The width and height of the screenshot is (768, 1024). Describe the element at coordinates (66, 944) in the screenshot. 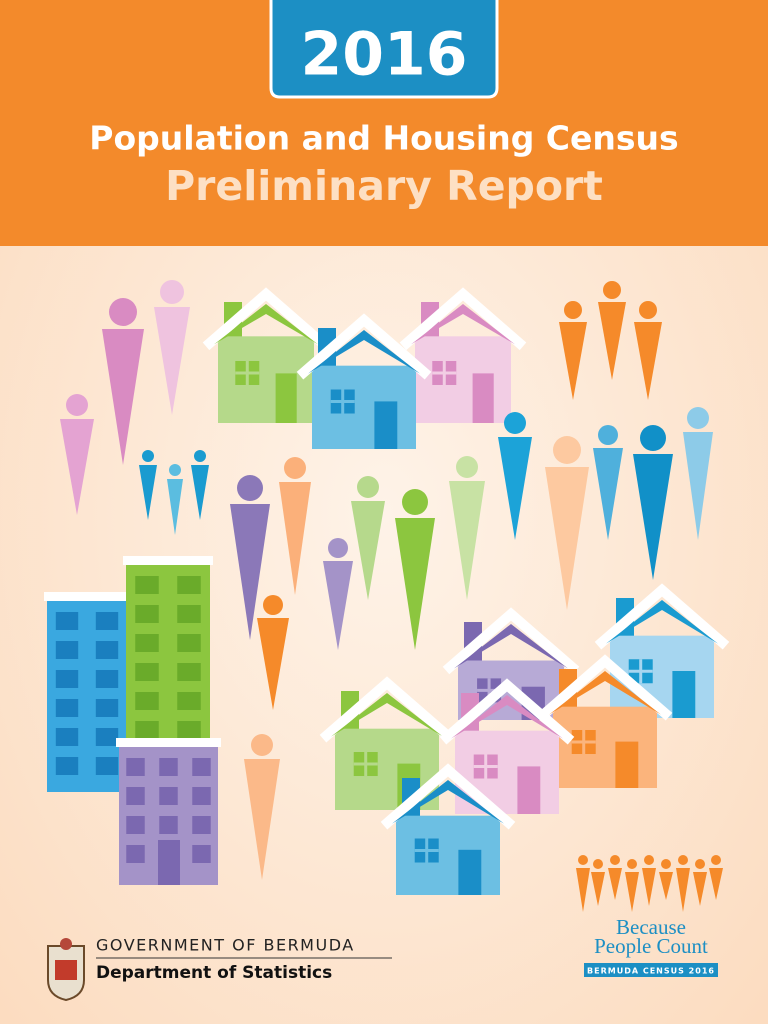

I see `crest-top` at that location.